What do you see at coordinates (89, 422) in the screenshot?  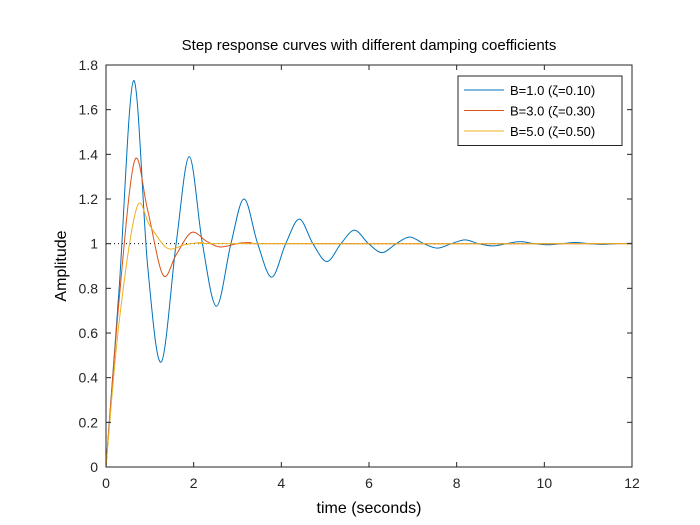 I see `y-tick-label: 0.2` at bounding box center [89, 422].